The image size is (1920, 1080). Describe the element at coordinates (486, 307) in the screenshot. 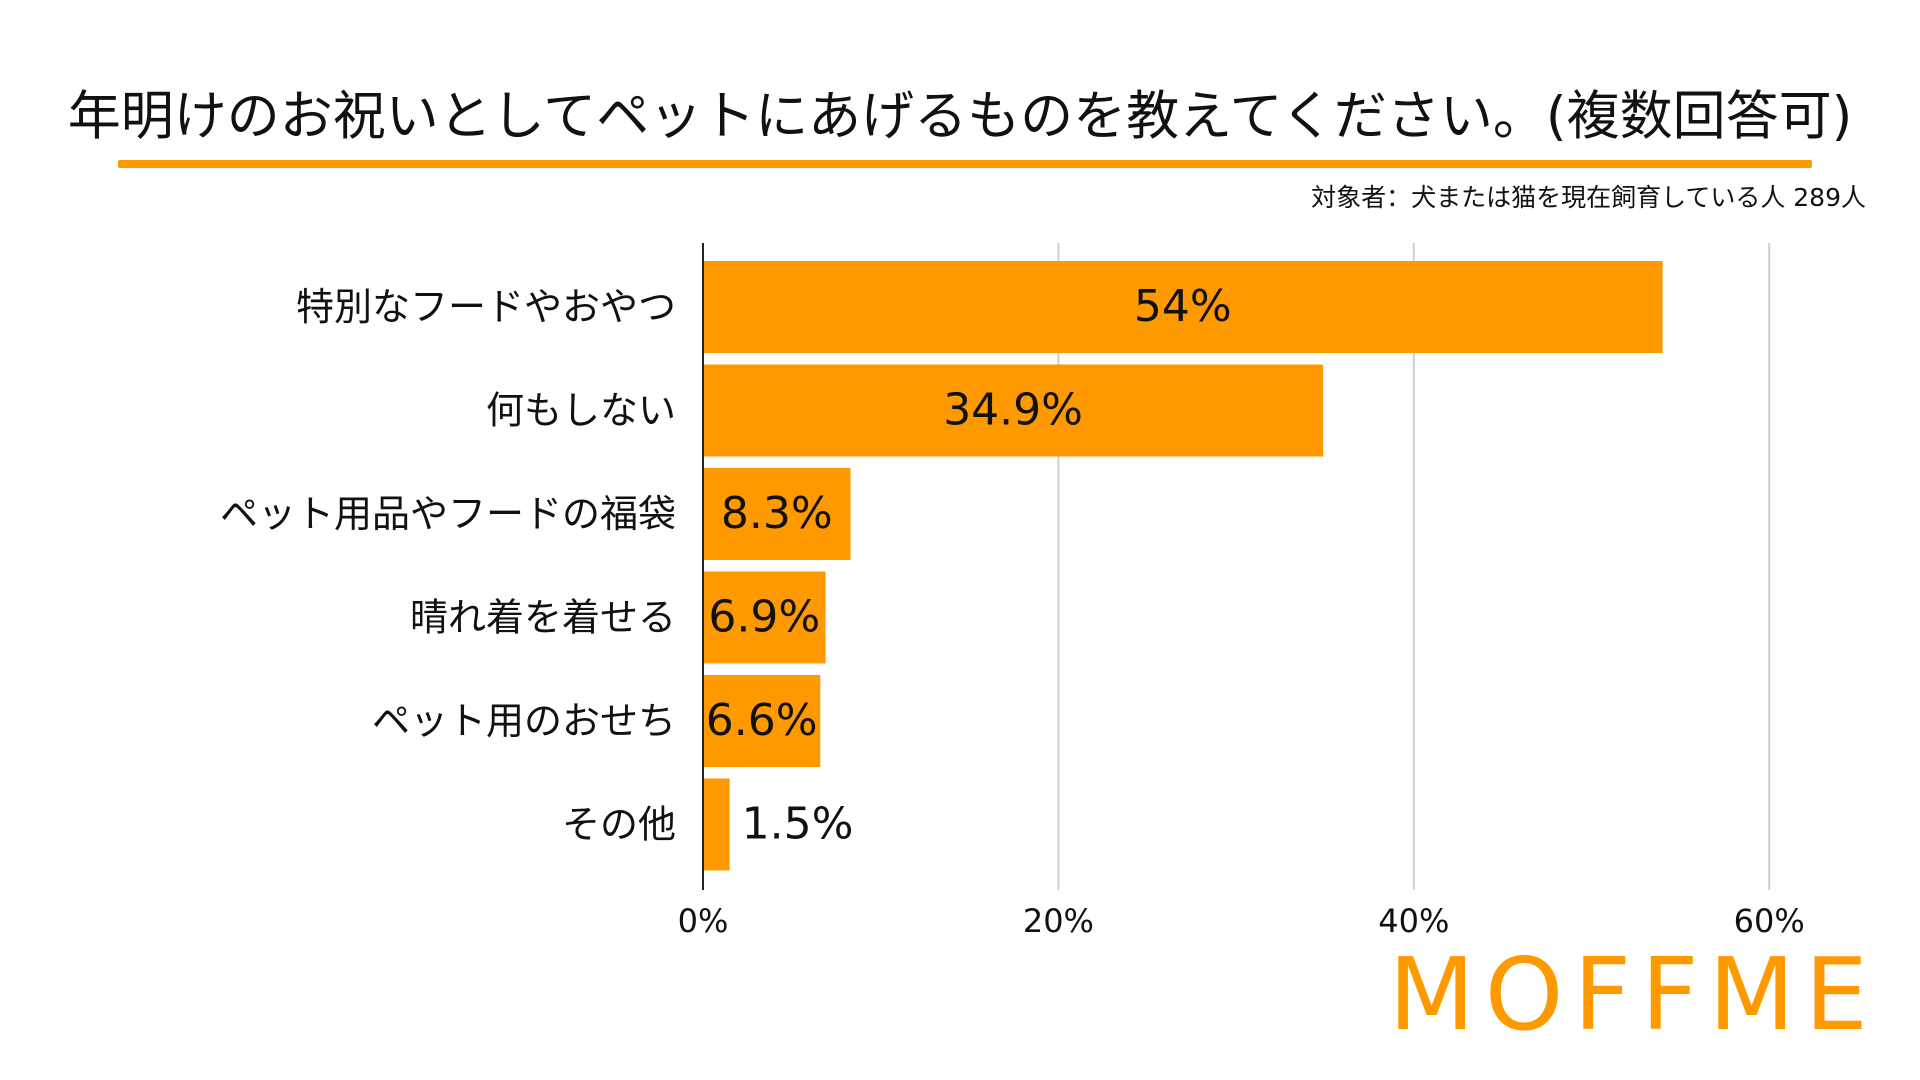

I see `category-label: 特別なフードやおやつ` at that location.